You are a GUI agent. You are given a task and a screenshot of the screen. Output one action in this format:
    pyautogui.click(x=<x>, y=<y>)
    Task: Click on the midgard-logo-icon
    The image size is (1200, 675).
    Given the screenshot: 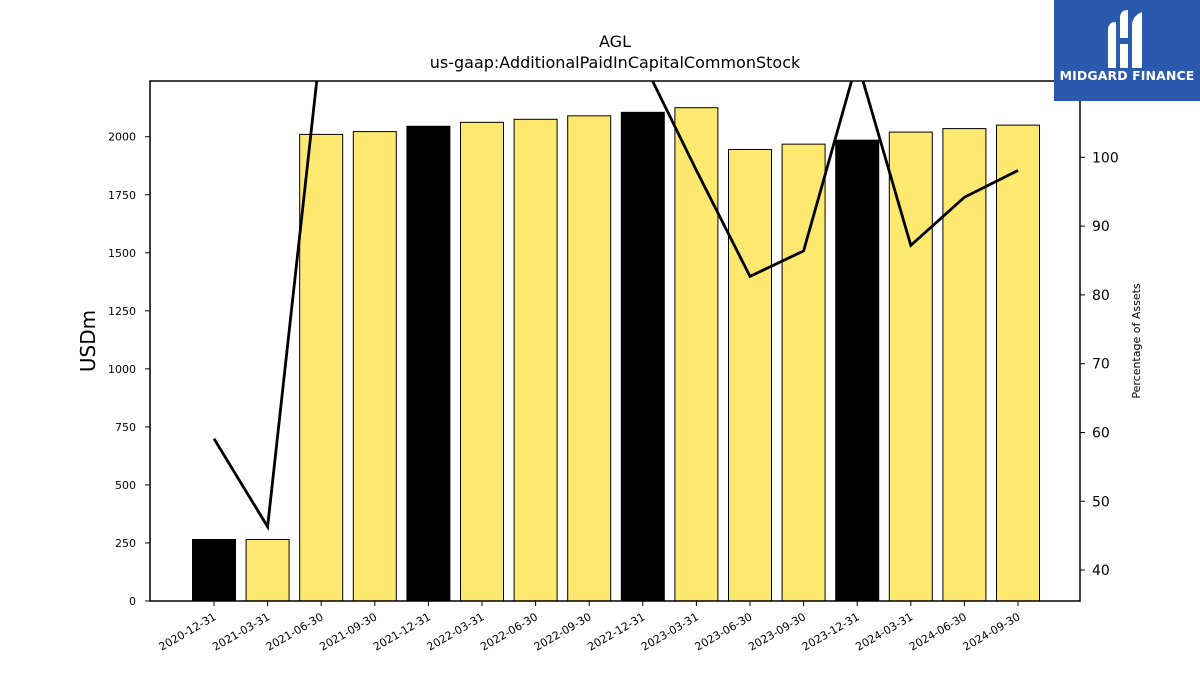 What is the action you would take?
    pyautogui.click(x=1125, y=39)
    